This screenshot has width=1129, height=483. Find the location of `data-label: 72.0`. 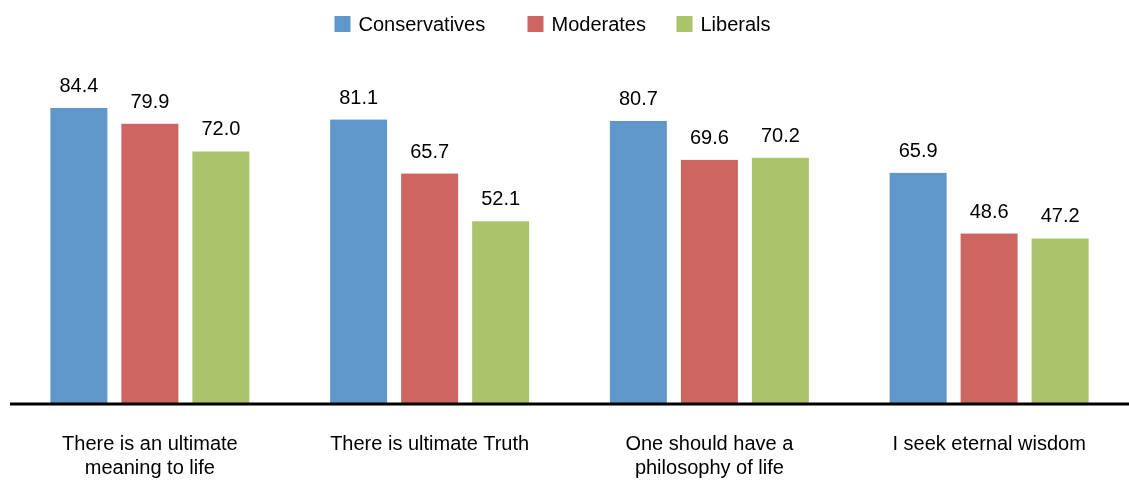

data-label: 72.0 is located at coordinates (221, 128).